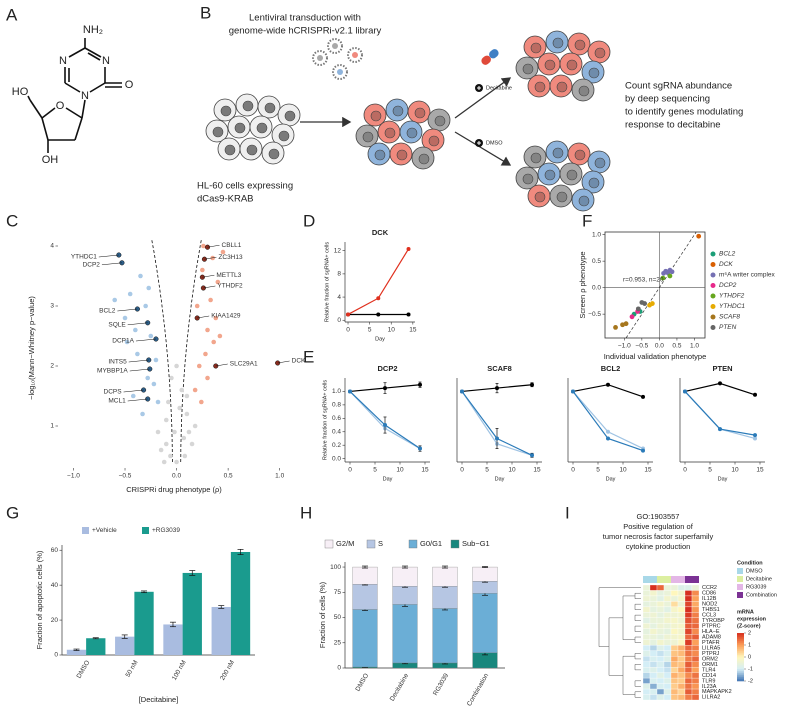 Image resolution: width=793 pixels, height=709 pixels. I want to click on arrow, so click(483, 98).